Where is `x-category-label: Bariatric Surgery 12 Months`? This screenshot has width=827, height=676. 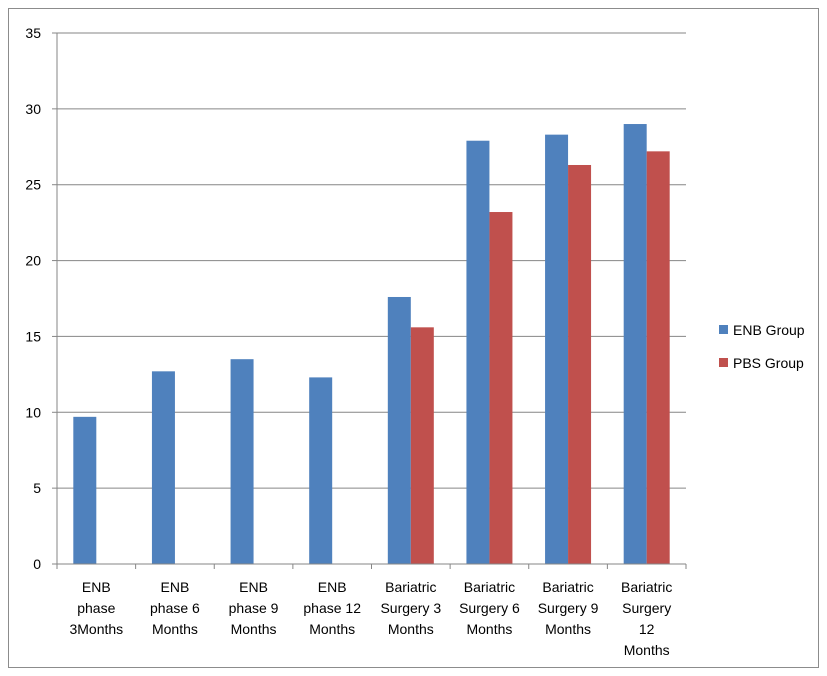 x-category-label: Bariatric Surgery 12 Months is located at coordinates (646, 618).